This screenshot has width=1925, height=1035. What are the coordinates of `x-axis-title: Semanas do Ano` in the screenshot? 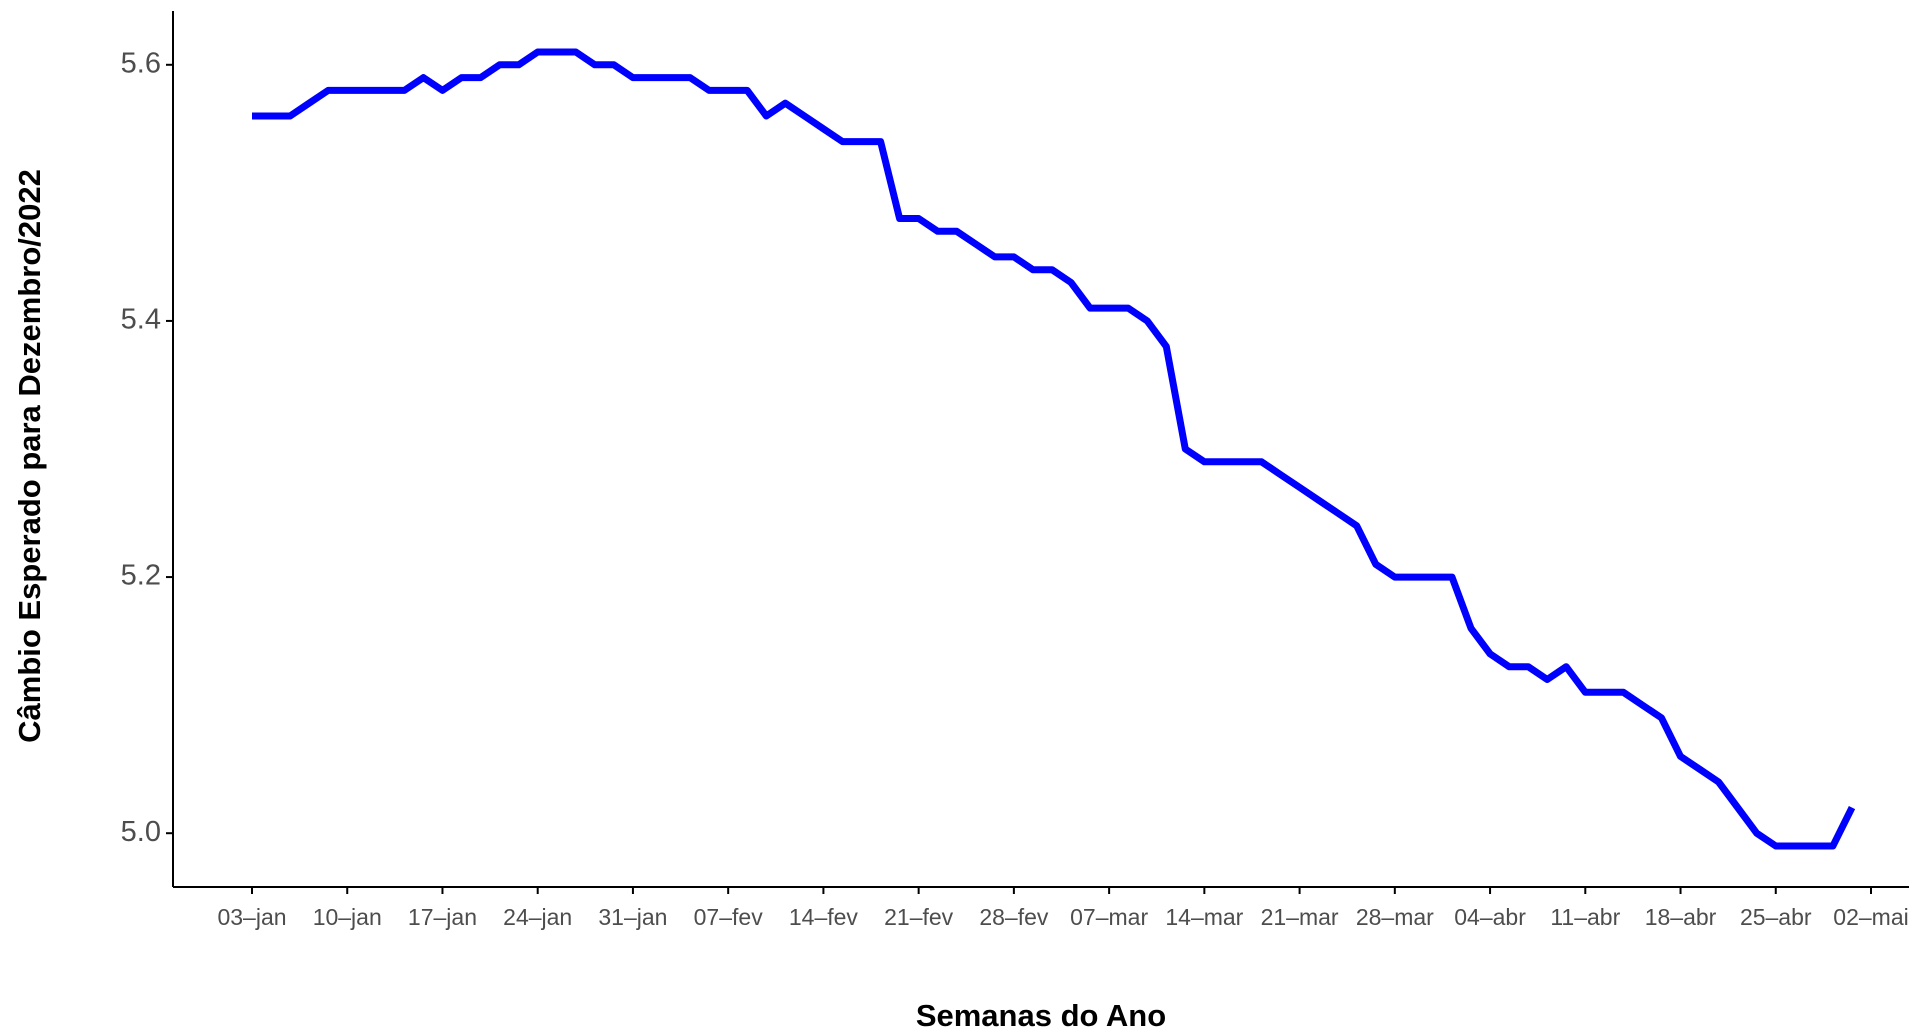 It's located at (1041, 1015).